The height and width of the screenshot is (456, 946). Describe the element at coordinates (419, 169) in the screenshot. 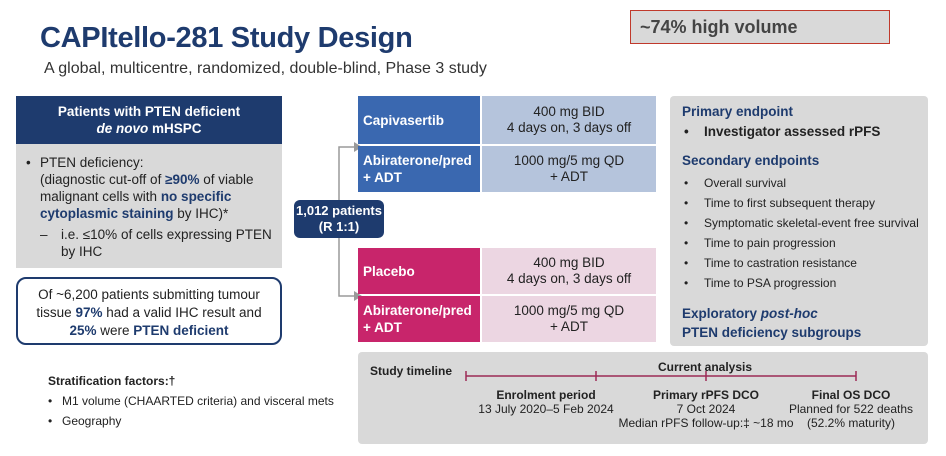

I see `arm-drug-abiraterone-top: Abiraterone/pred + ADT` at that location.